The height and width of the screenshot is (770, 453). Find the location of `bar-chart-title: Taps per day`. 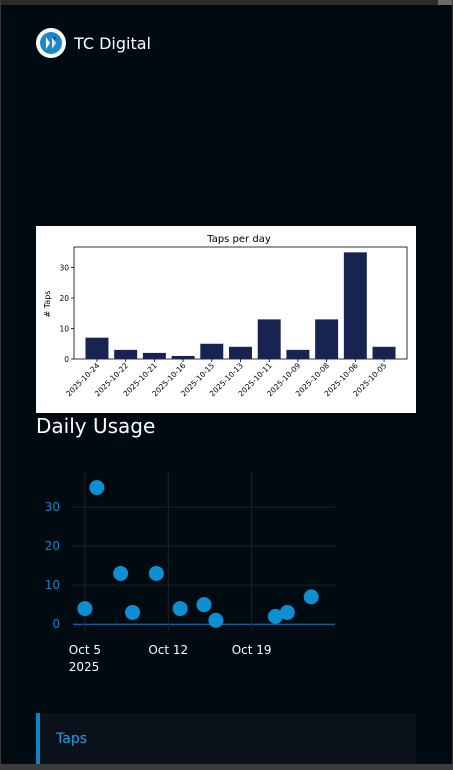

bar-chart-title: Taps per day is located at coordinates (238, 239).